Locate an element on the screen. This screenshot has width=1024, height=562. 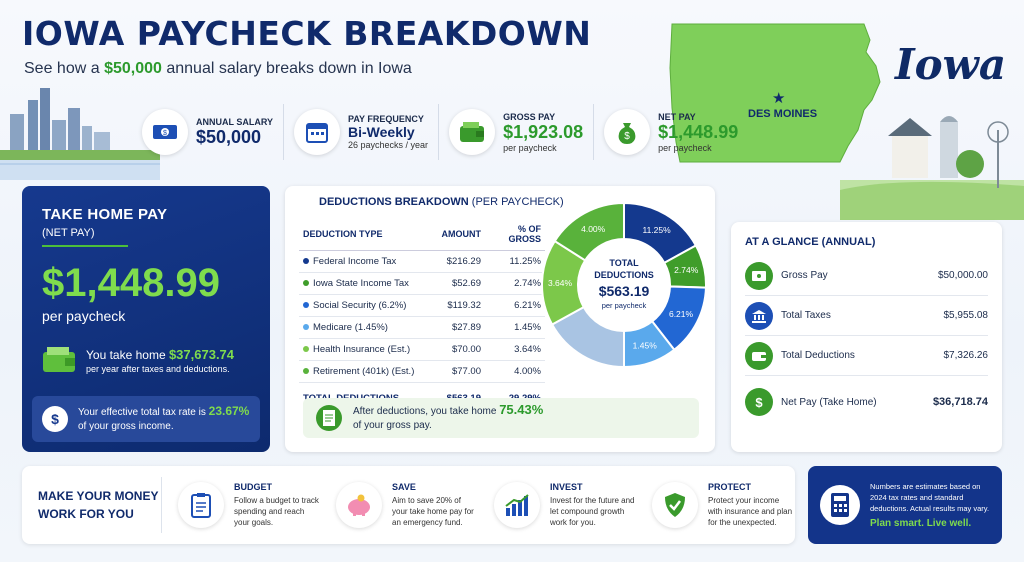
deductions-title: DEDUCTIONS BREAKDOWN is located at coordinates (394, 202).